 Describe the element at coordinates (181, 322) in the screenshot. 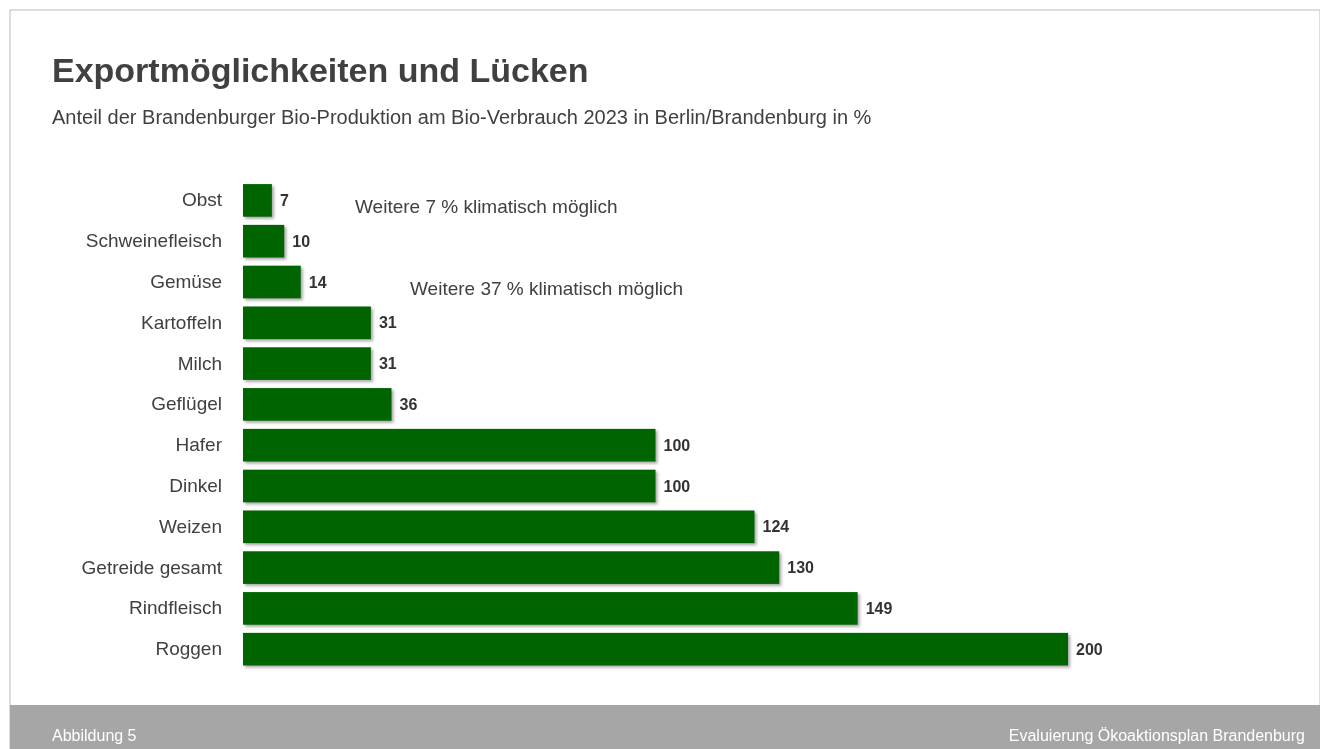

I see `y-tick-label: Kartoffeln` at that location.